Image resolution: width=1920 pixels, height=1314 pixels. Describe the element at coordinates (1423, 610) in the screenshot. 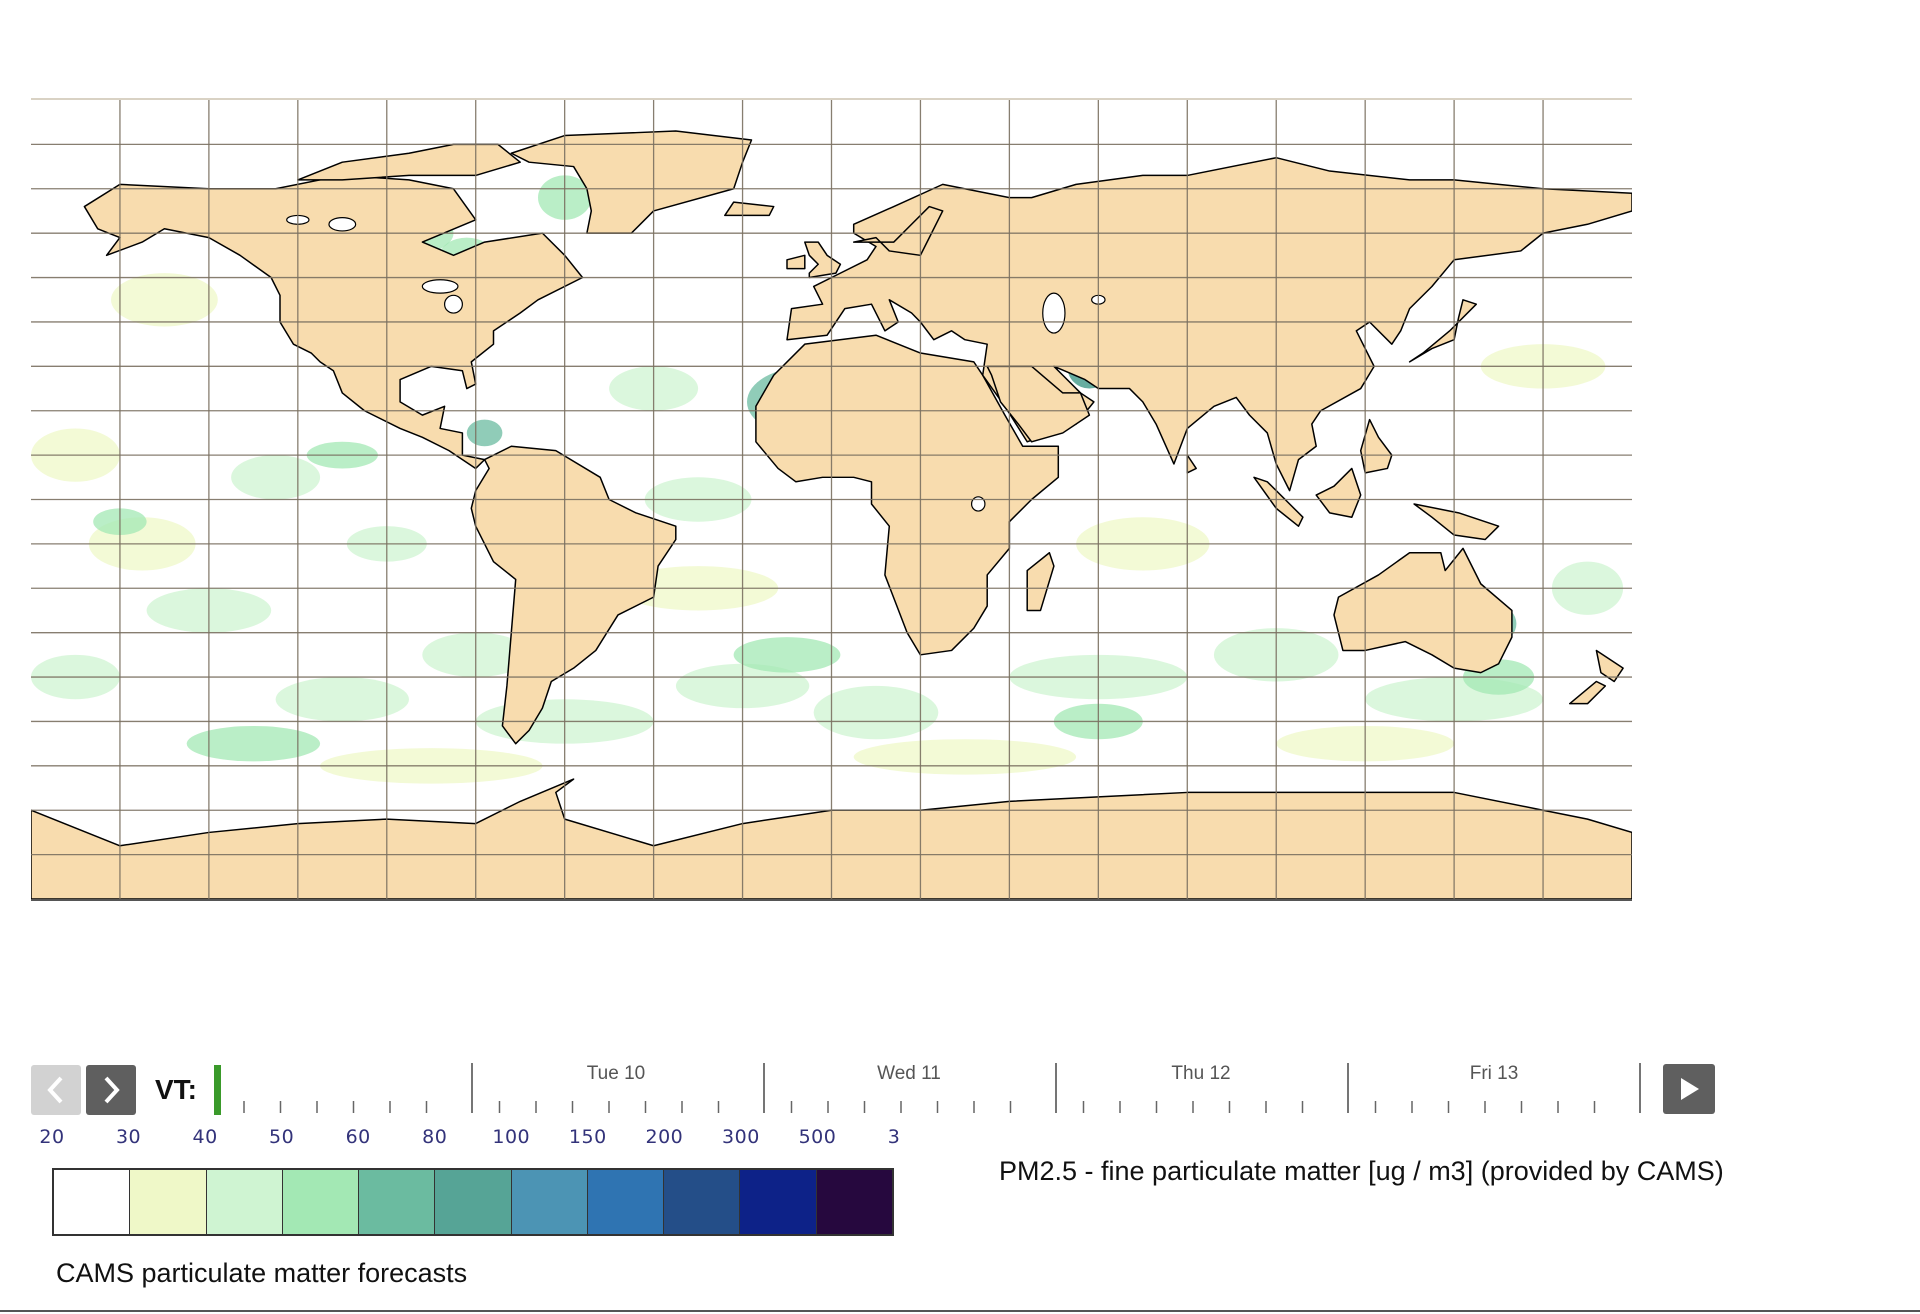

I see `australia` at that location.